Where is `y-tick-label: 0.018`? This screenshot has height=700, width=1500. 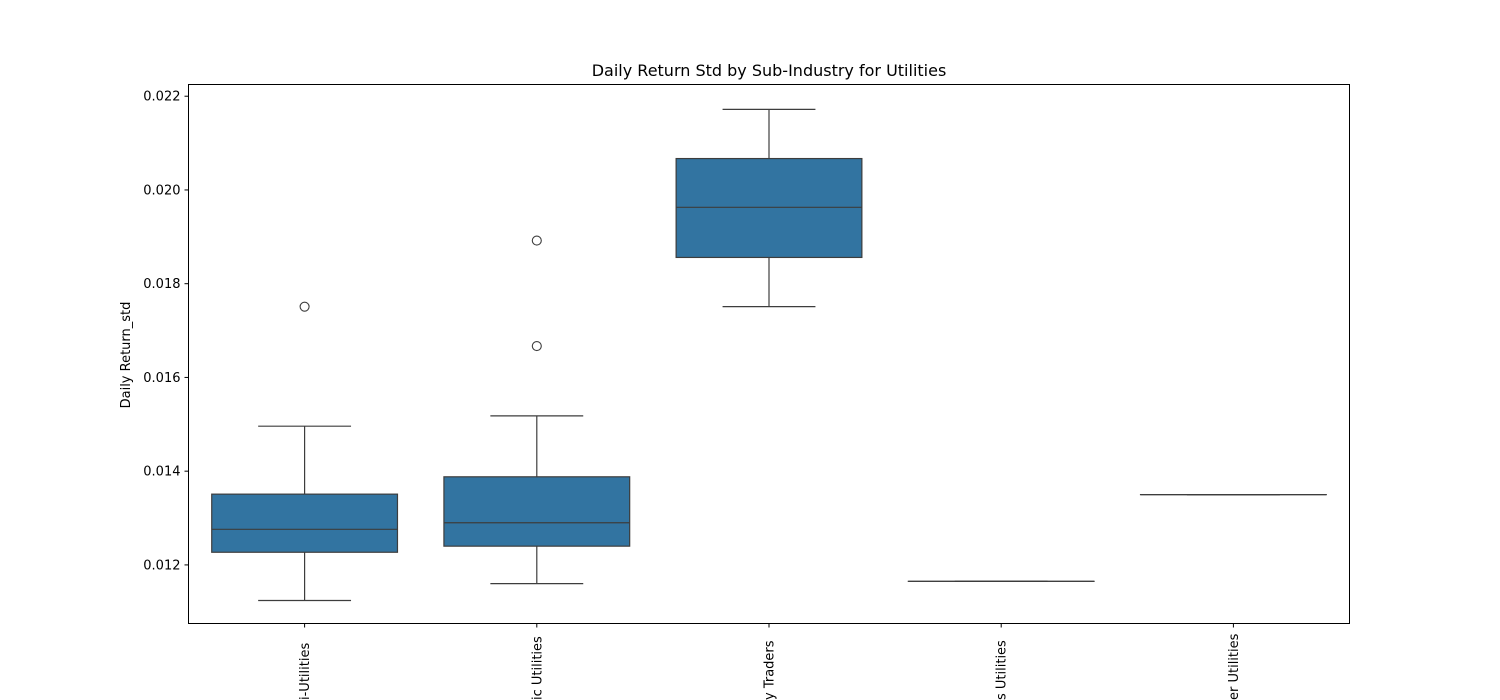 y-tick-label: 0.018 is located at coordinates (161, 284).